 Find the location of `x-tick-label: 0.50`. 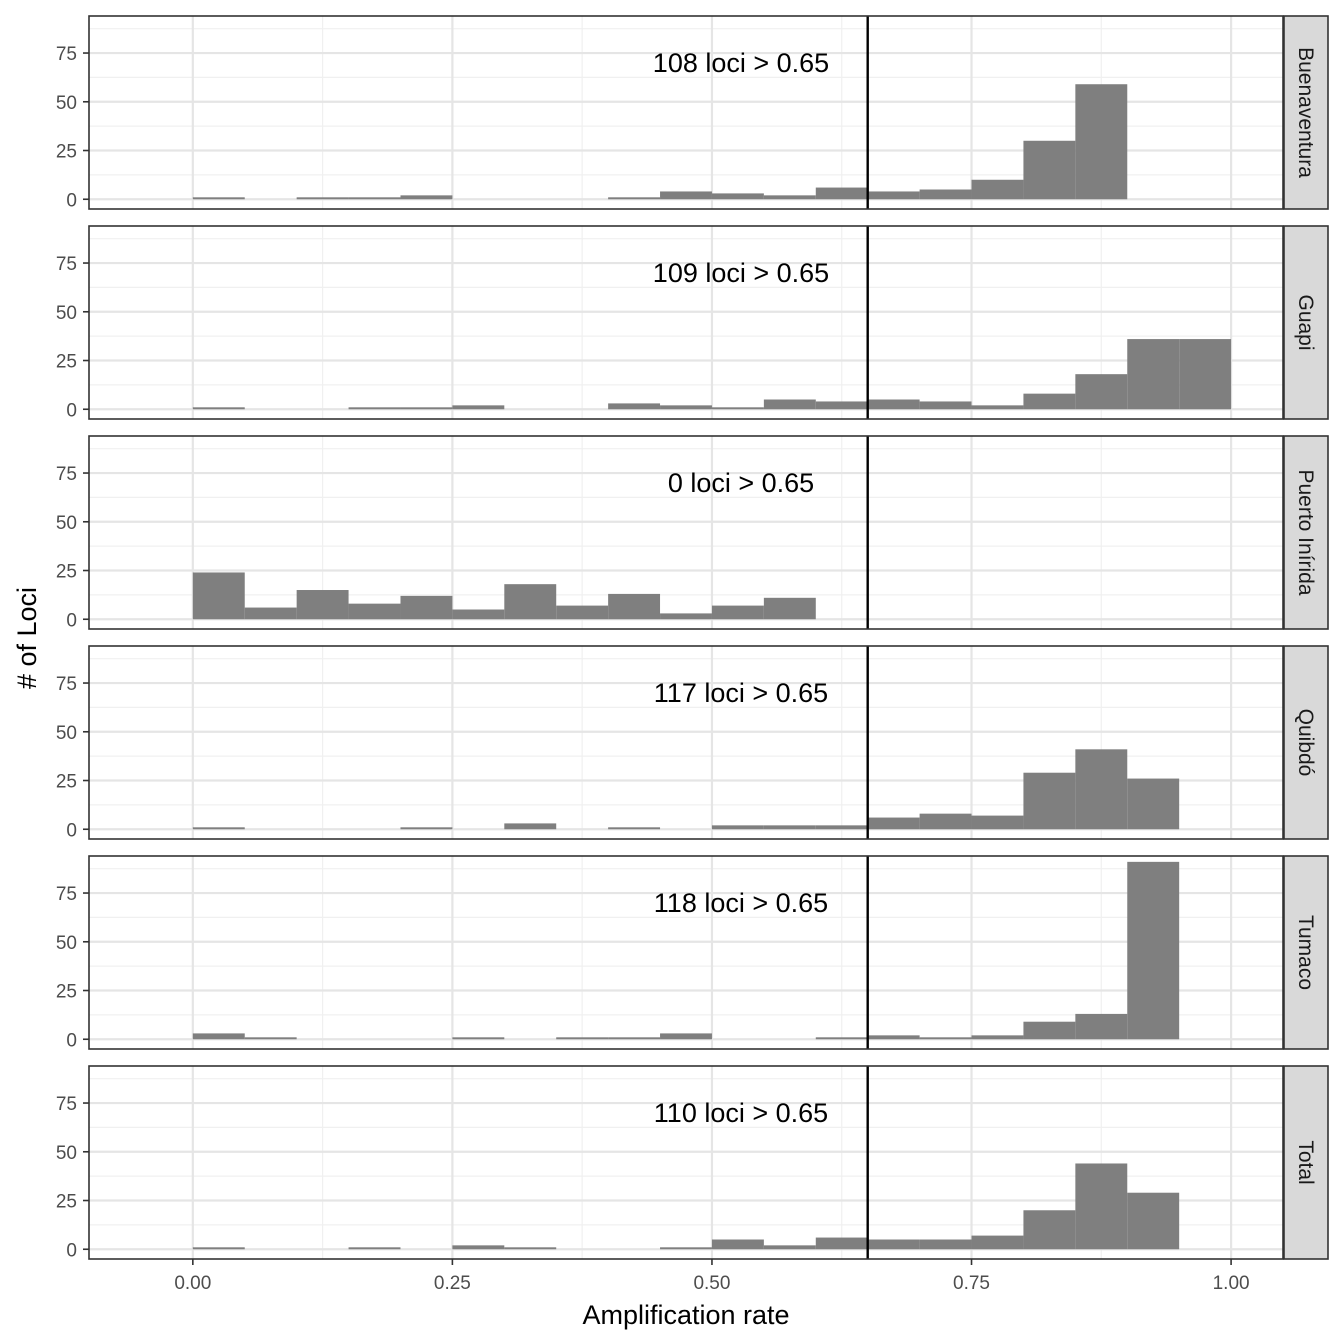

x-tick-label: 0.50 is located at coordinates (711, 1283).